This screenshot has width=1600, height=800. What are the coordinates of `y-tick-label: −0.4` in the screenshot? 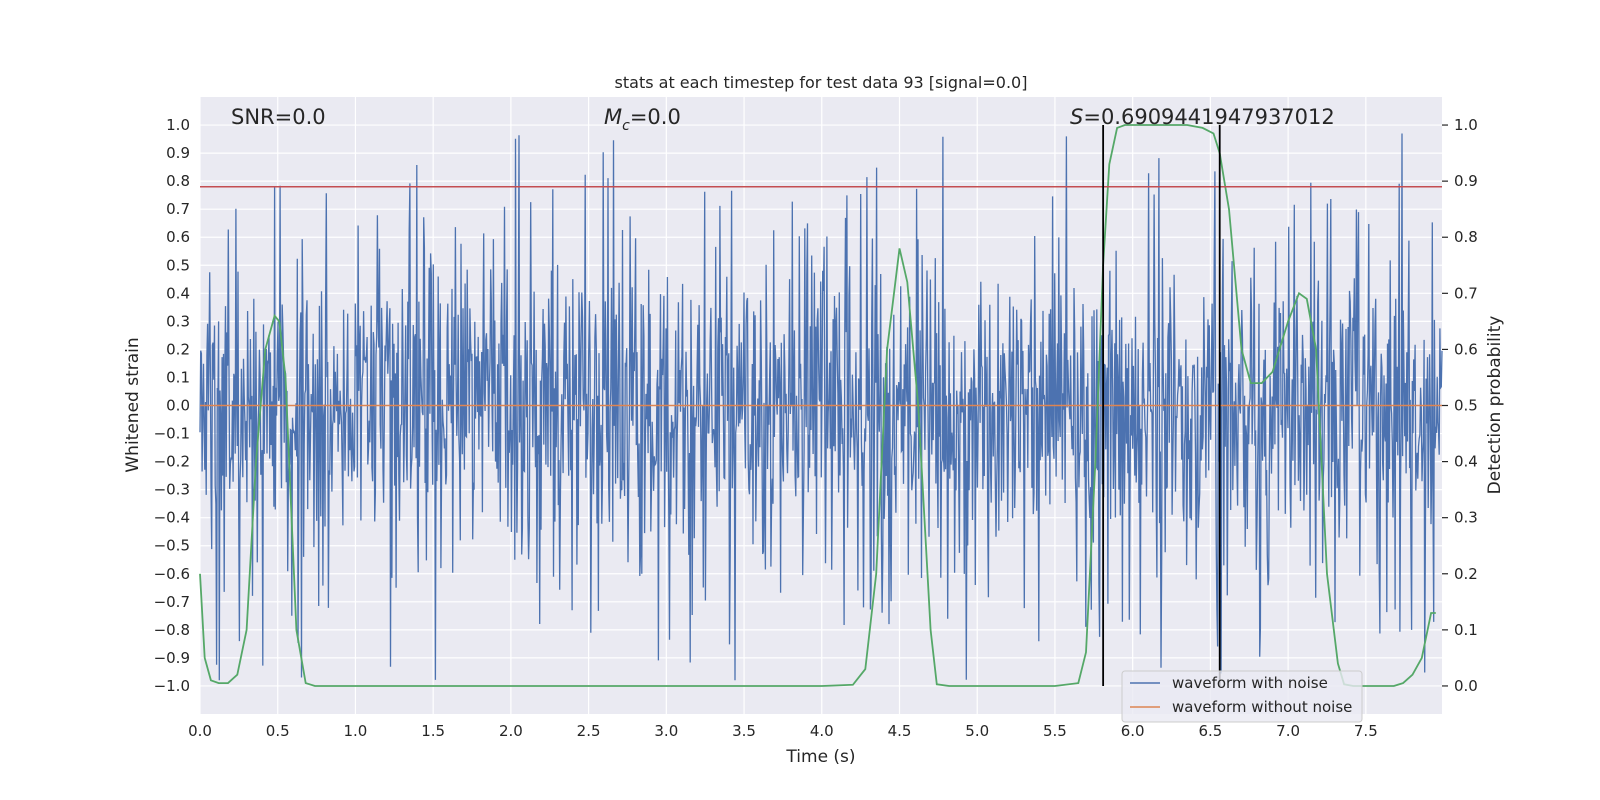 It's located at (172, 518).